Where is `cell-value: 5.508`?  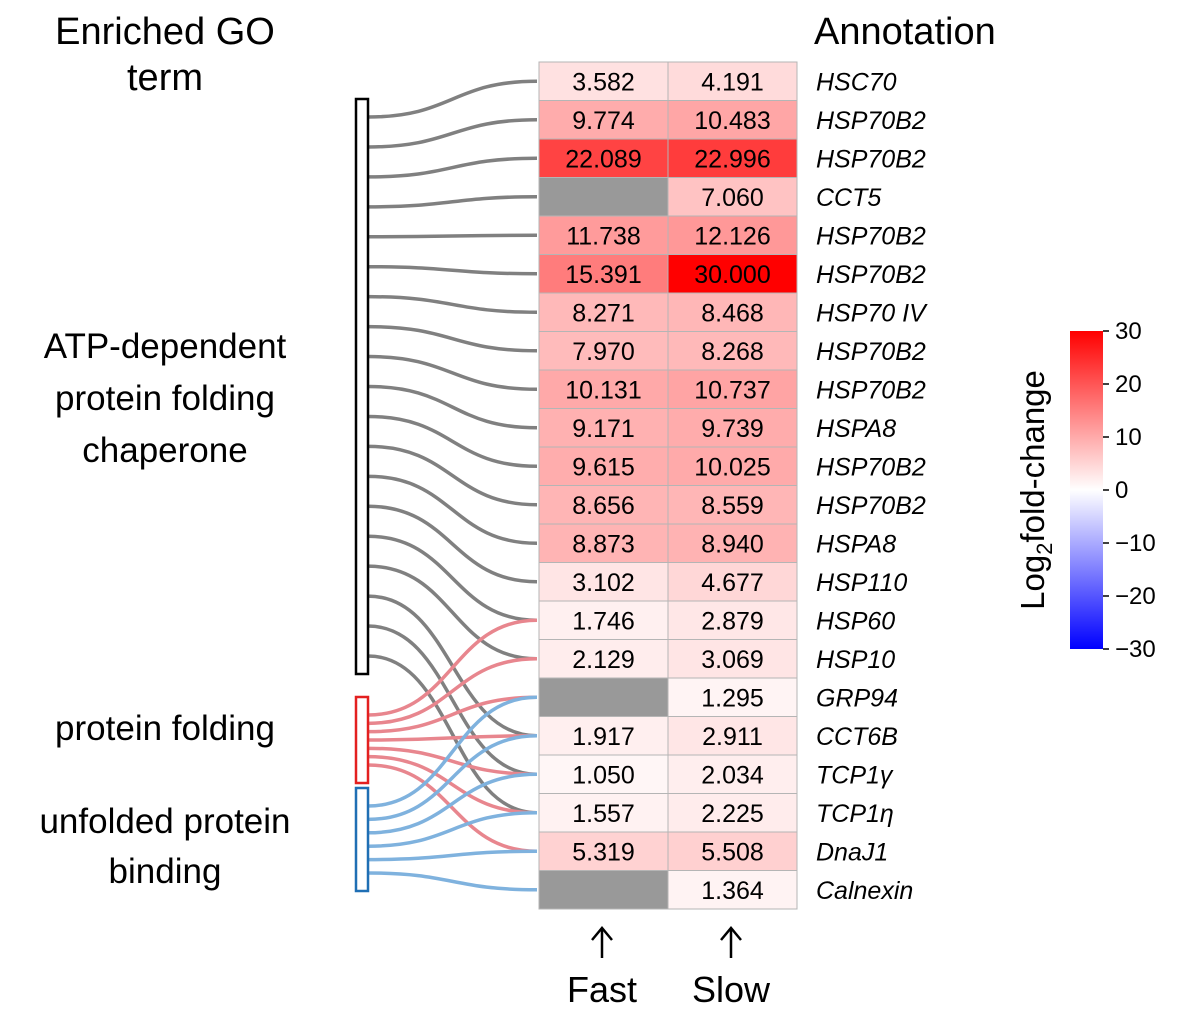
cell-value: 5.508 is located at coordinates (732, 852).